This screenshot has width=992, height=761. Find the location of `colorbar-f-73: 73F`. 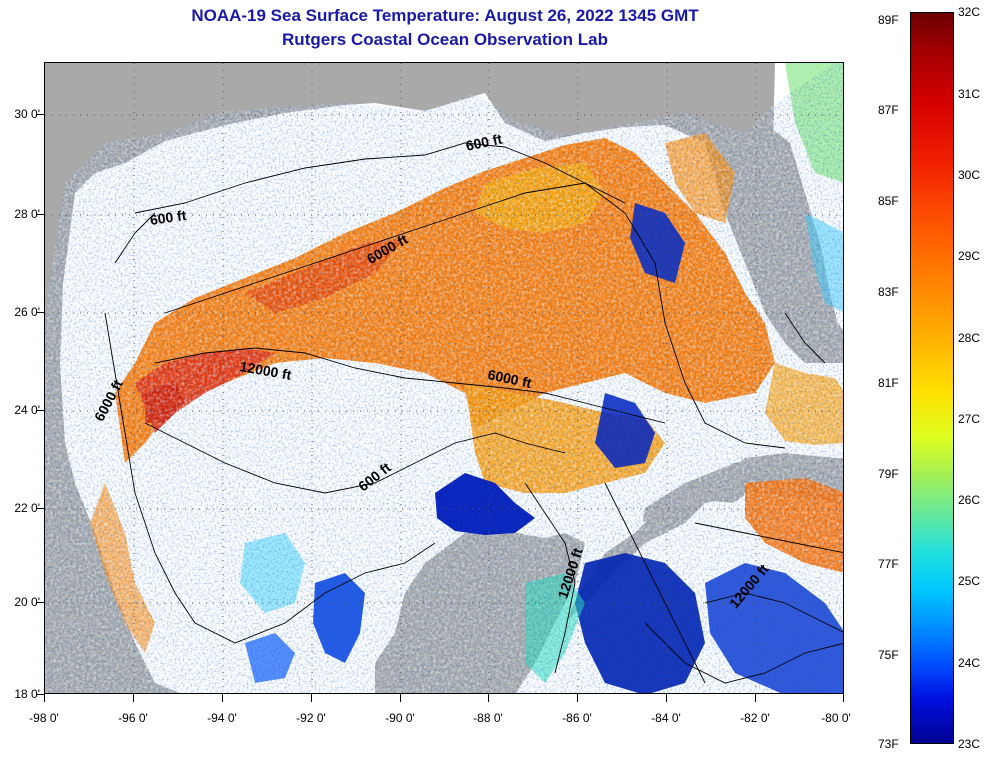

colorbar-f-73: 73F is located at coordinates (888, 744).